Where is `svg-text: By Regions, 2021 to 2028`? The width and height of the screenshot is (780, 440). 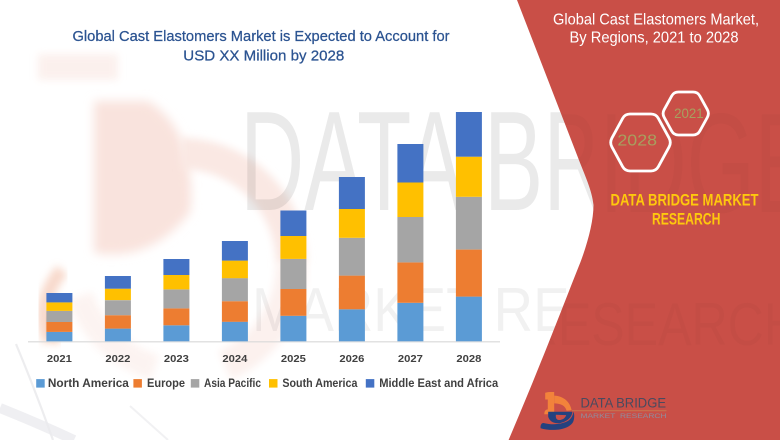 svg-text: By Regions, 2021 to 2028 is located at coordinates (654, 38).